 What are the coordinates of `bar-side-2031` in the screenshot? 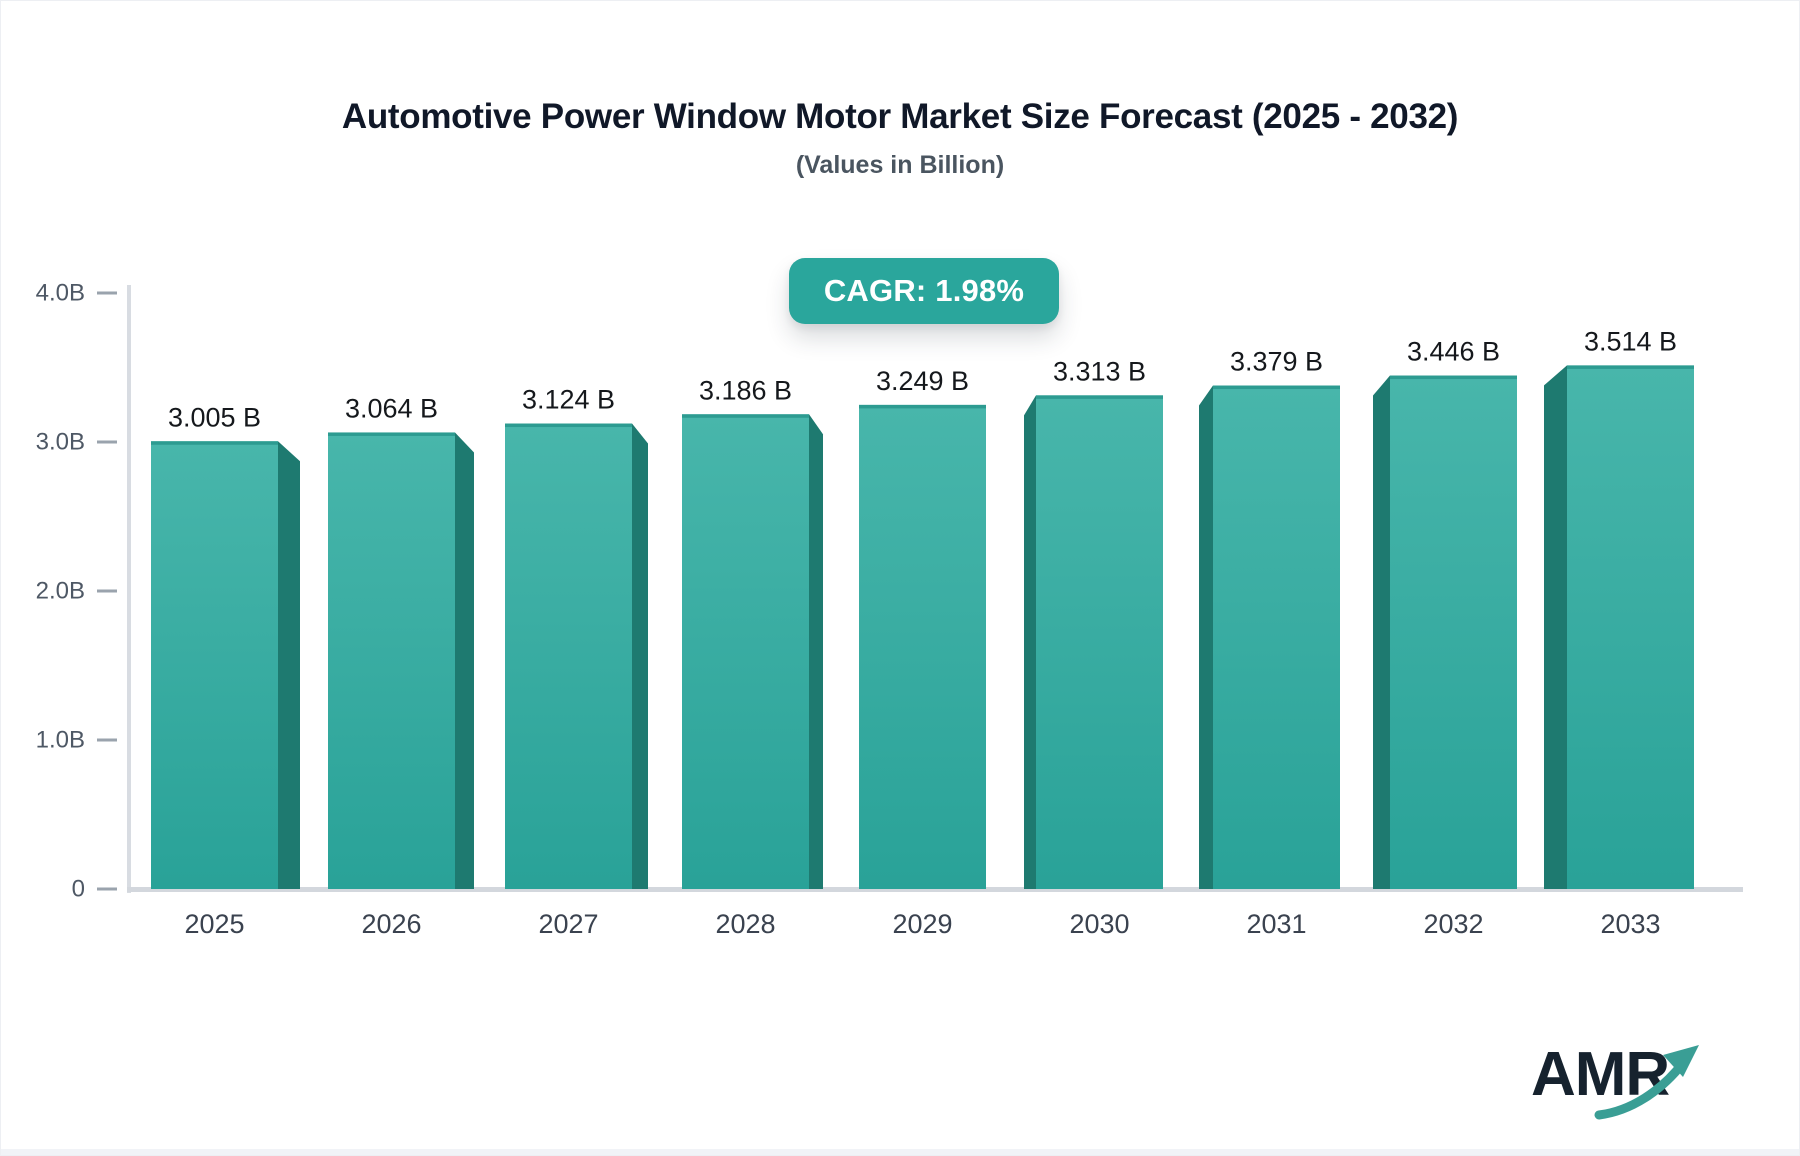 It's located at (1206, 637).